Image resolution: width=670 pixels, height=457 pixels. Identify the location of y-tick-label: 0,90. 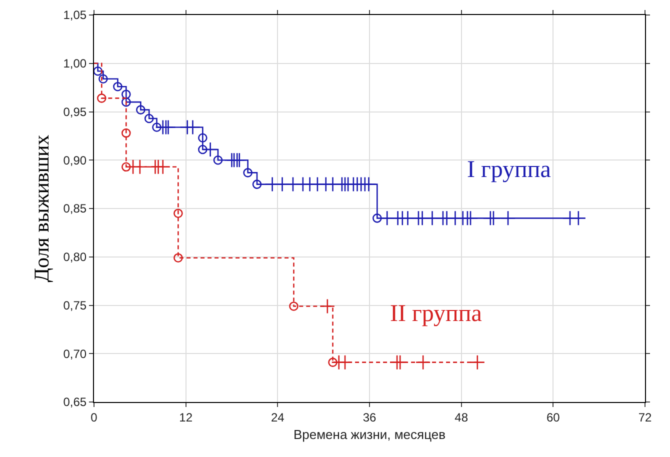
(75, 160).